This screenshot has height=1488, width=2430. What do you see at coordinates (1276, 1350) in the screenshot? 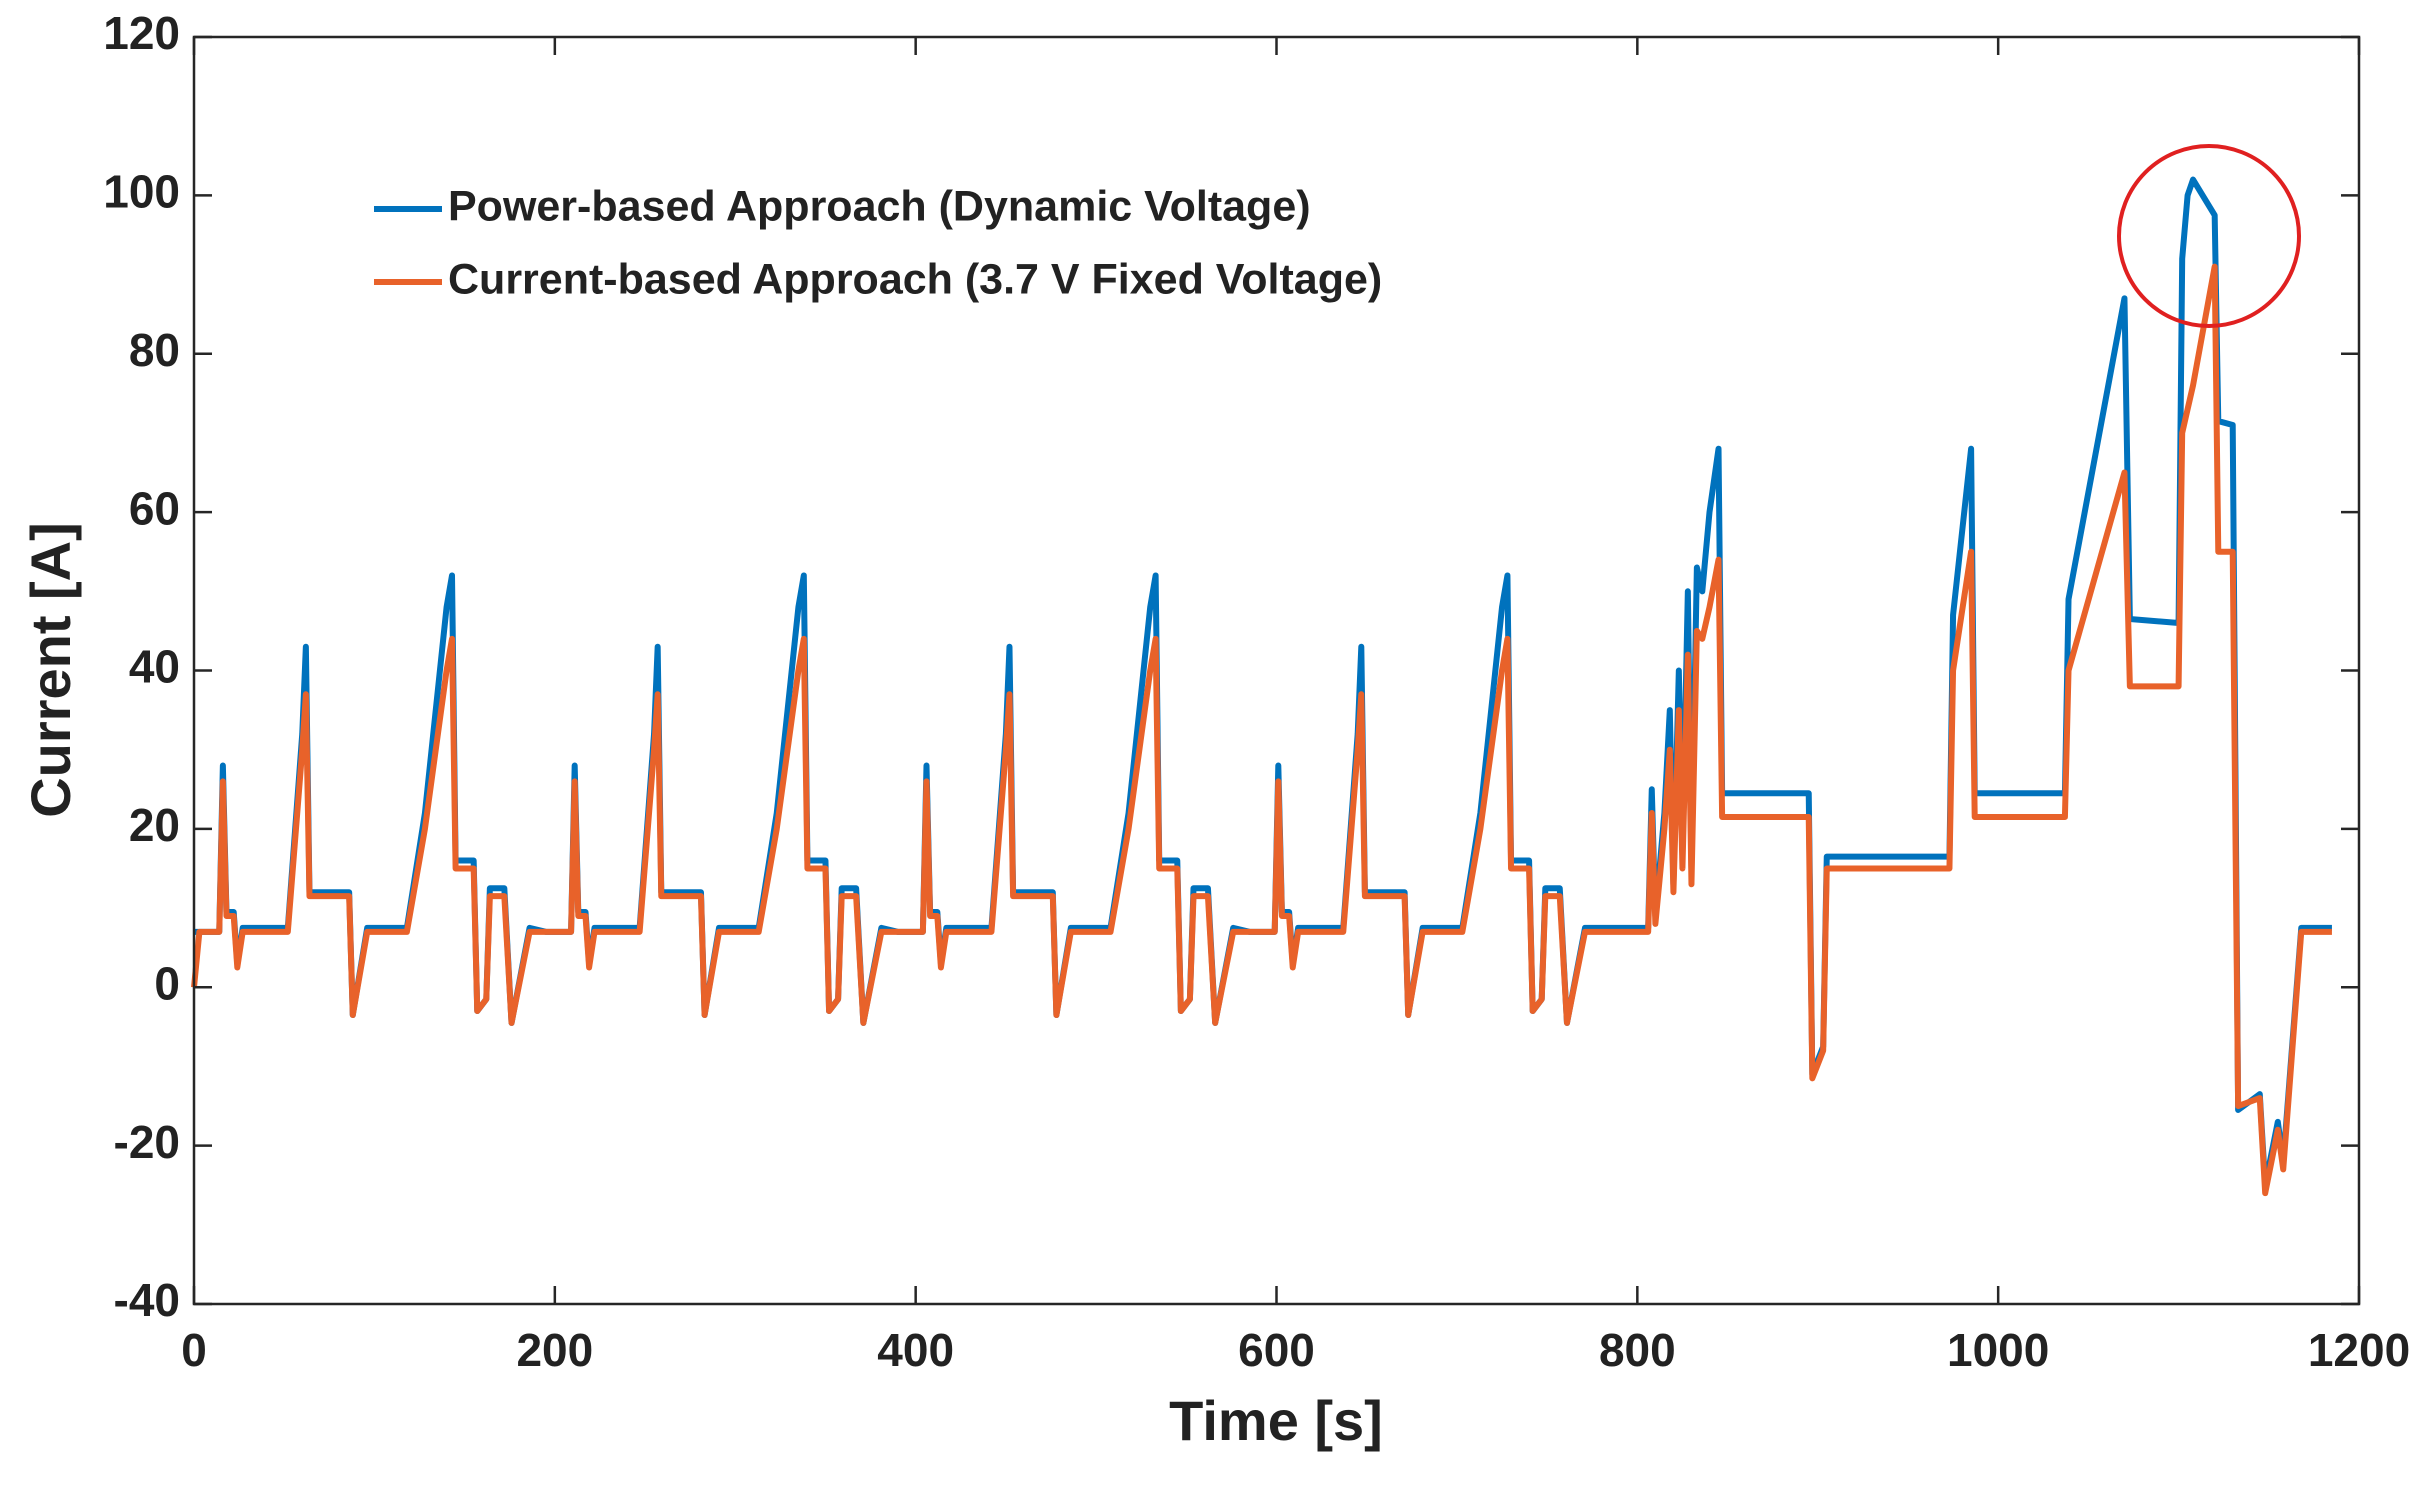
I see `x-tick-label: 600` at bounding box center [1276, 1350].